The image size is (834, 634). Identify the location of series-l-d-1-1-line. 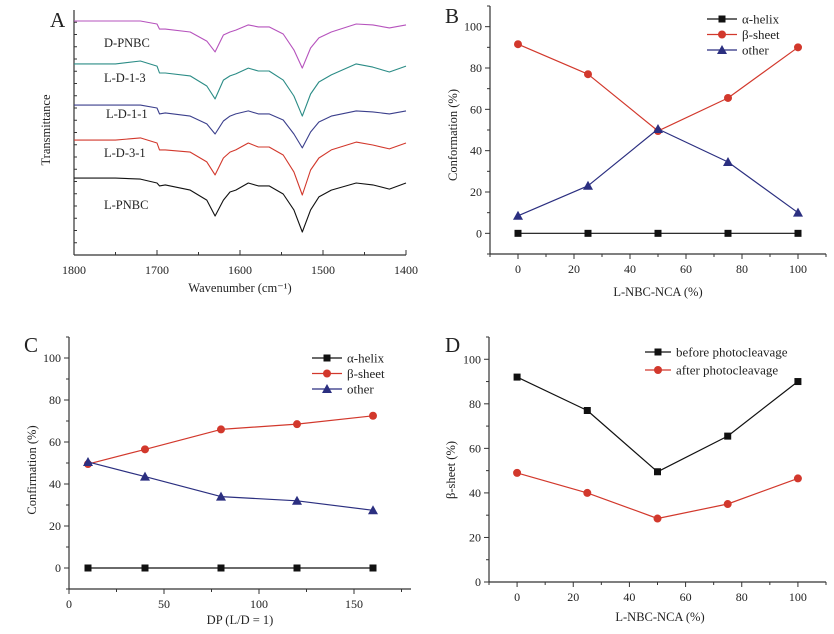
(240, 126).